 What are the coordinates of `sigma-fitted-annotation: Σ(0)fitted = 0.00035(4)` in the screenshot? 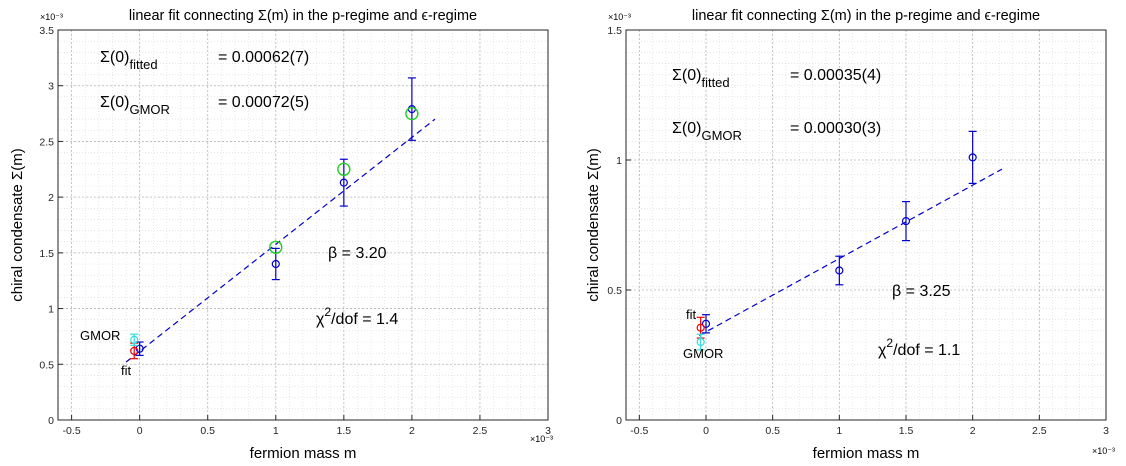 It's located at (776, 78).